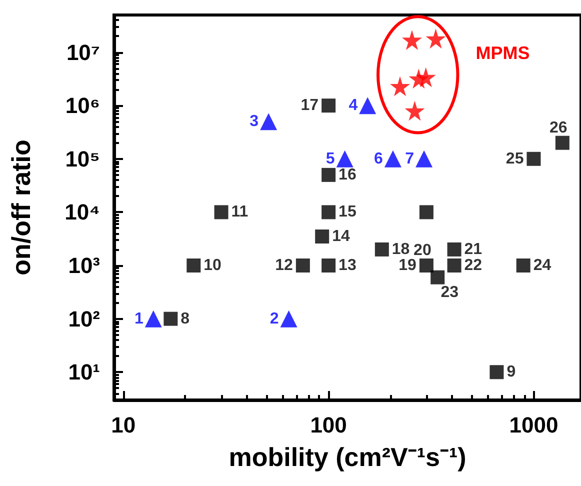 The height and width of the screenshot is (486, 581). I want to click on annotation: 11, so click(239, 212).